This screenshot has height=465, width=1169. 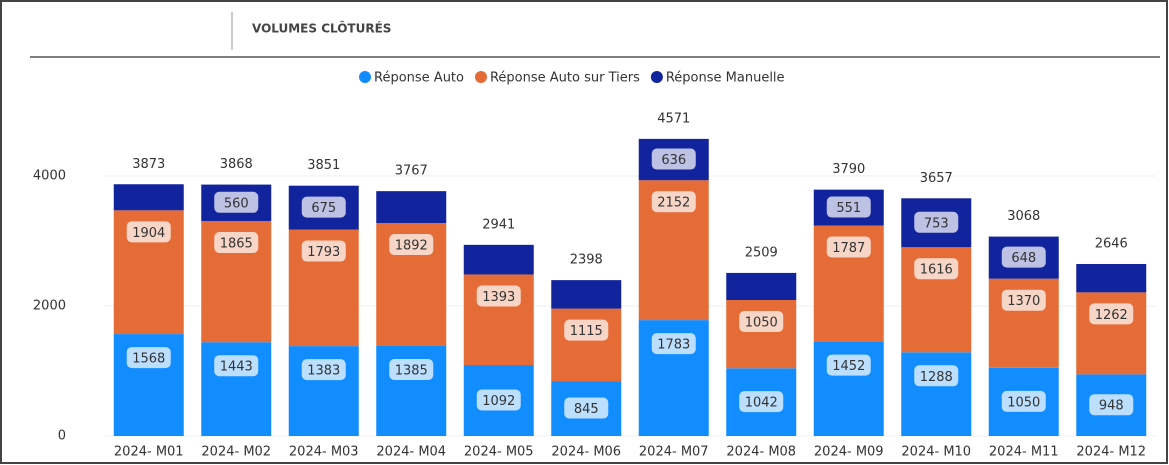 I want to click on data-label: 1904, so click(x=148, y=233).